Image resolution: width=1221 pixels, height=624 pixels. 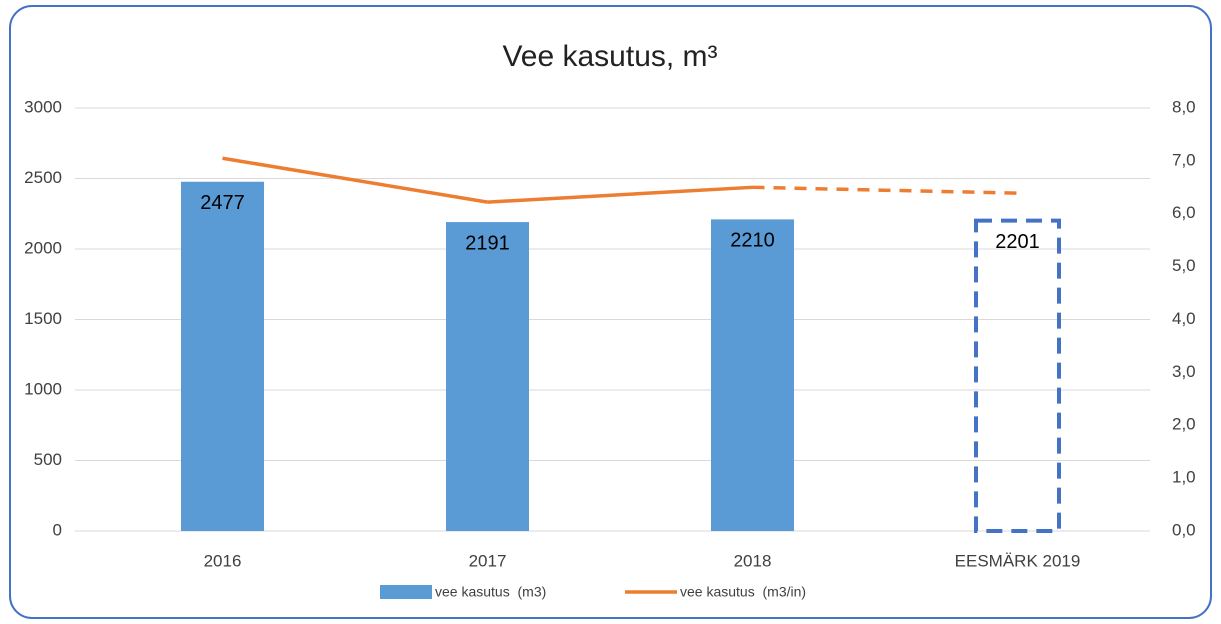 I want to click on data-label: 2477, so click(x=222, y=203).